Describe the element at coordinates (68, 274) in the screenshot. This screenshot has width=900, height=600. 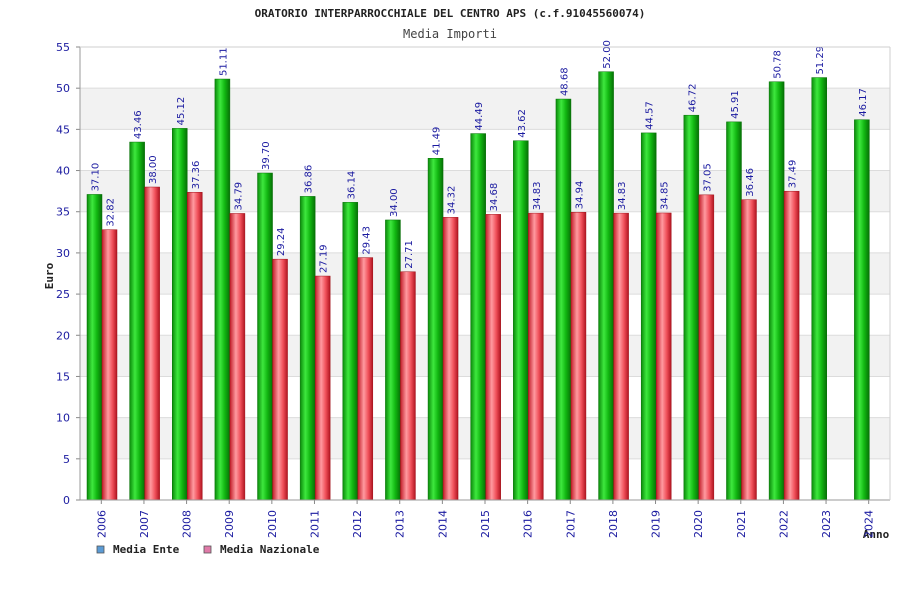
I see `y-axis-ticks: 0 5 10 15 20 25 30 35 40 45 50 55` at that location.